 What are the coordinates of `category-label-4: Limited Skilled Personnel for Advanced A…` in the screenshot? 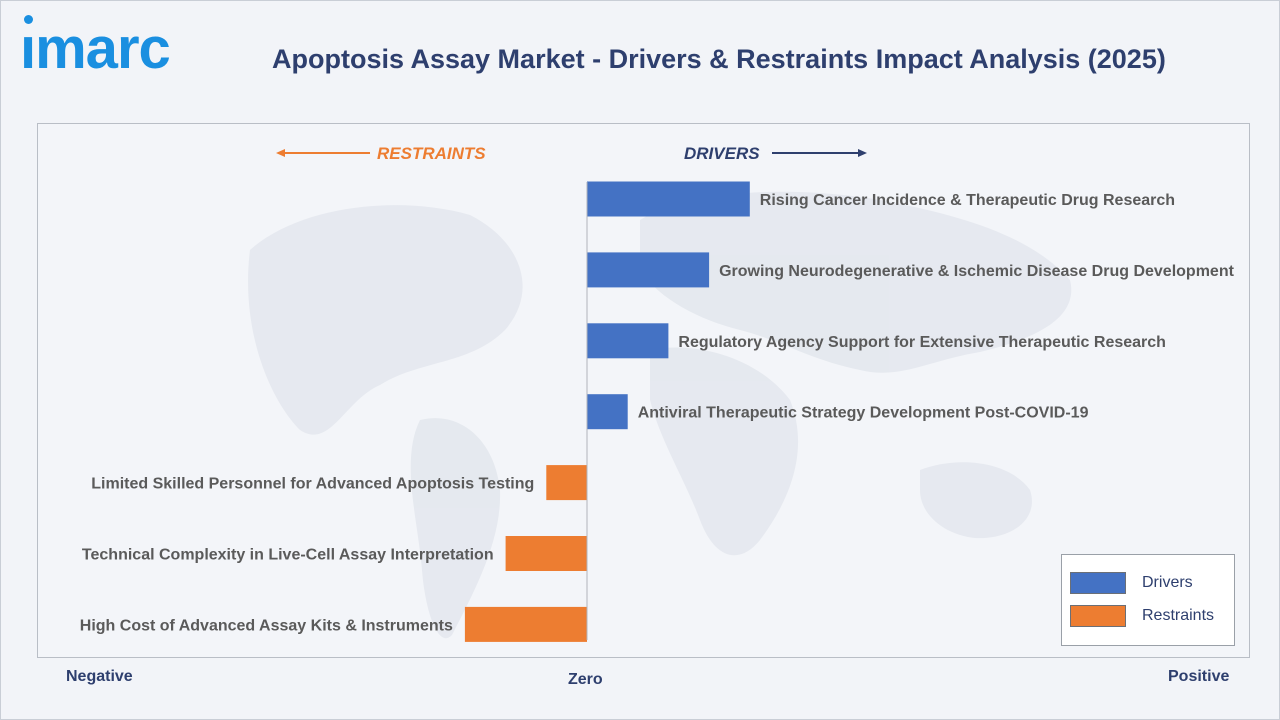 It's located at (312, 484).